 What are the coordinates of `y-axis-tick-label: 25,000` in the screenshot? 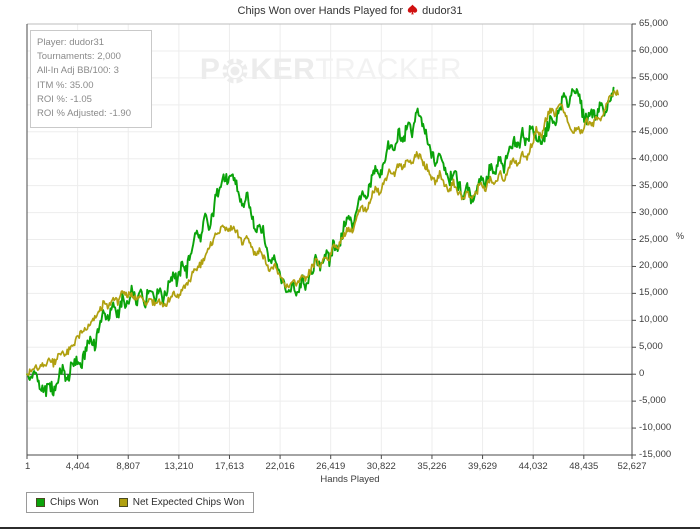 It's located at (654, 239).